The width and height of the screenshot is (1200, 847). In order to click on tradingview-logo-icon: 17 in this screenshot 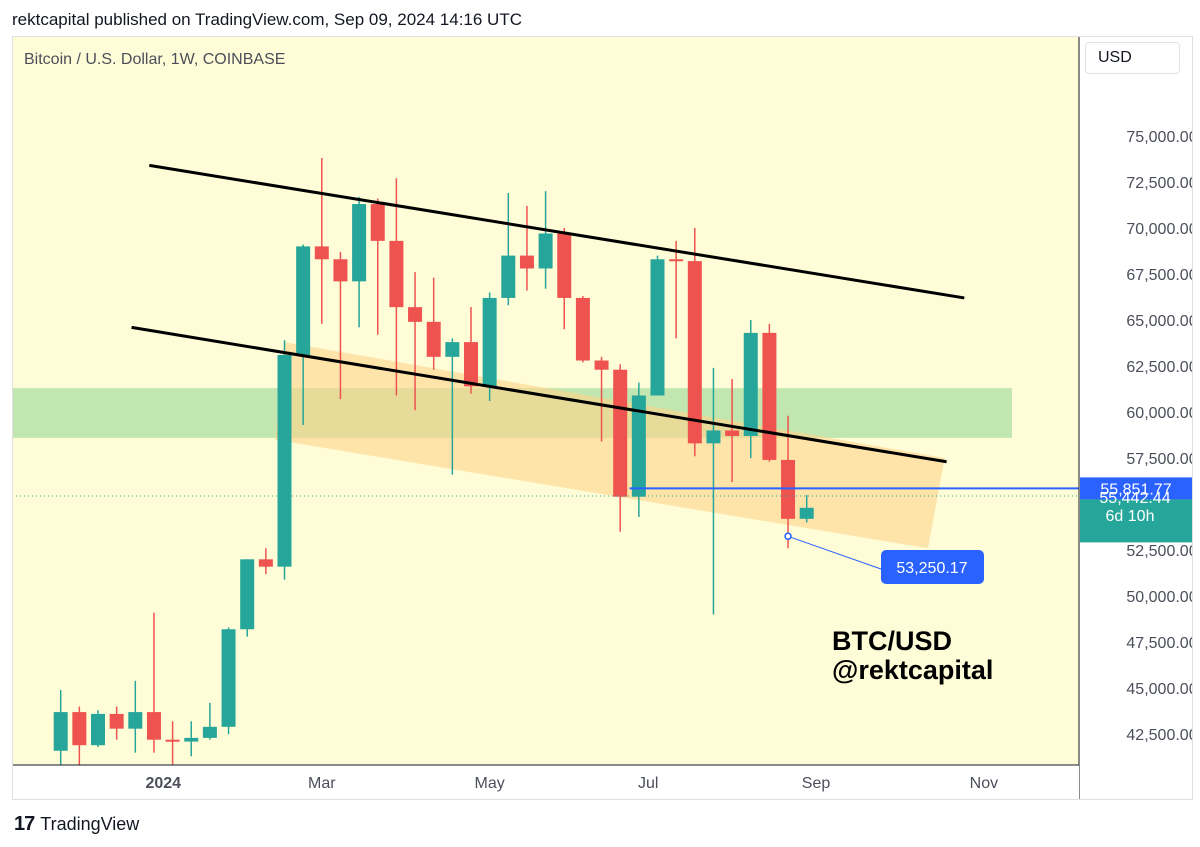, I will do `click(24, 824)`.